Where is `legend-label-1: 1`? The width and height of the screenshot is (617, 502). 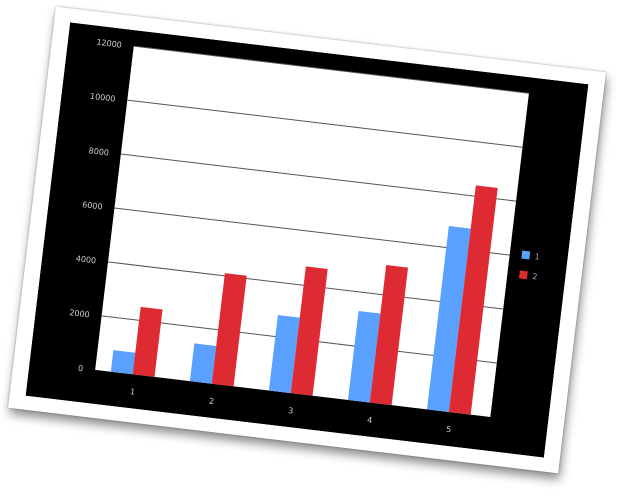 legend-label-1: 1 is located at coordinates (537, 257).